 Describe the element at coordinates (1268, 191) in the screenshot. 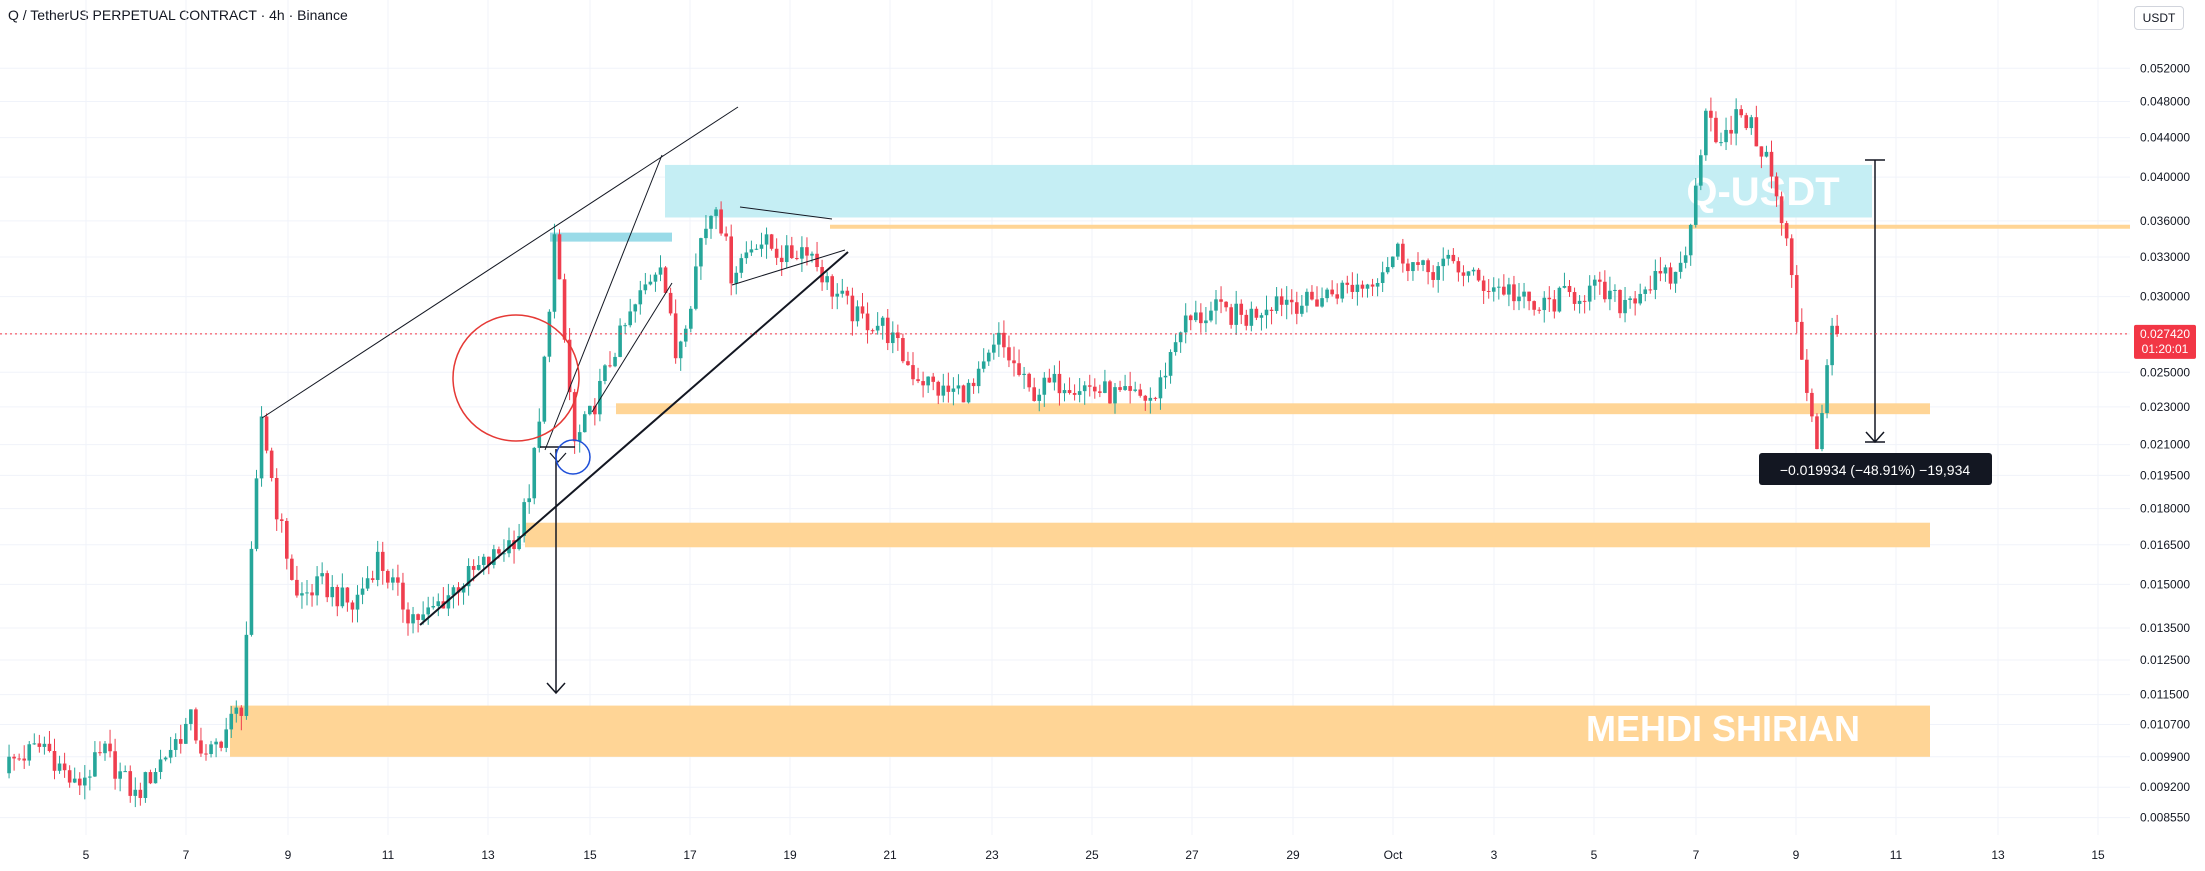

I see `resistance-zone` at that location.